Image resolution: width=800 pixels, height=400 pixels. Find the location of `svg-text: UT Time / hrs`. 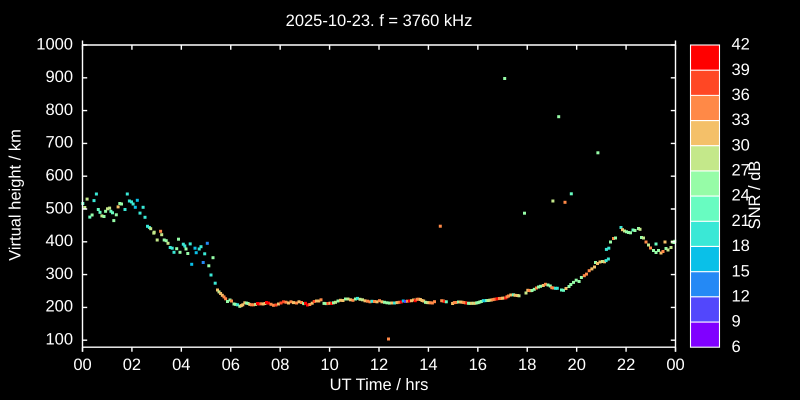

svg-text: UT Time / hrs is located at coordinates (379, 385).